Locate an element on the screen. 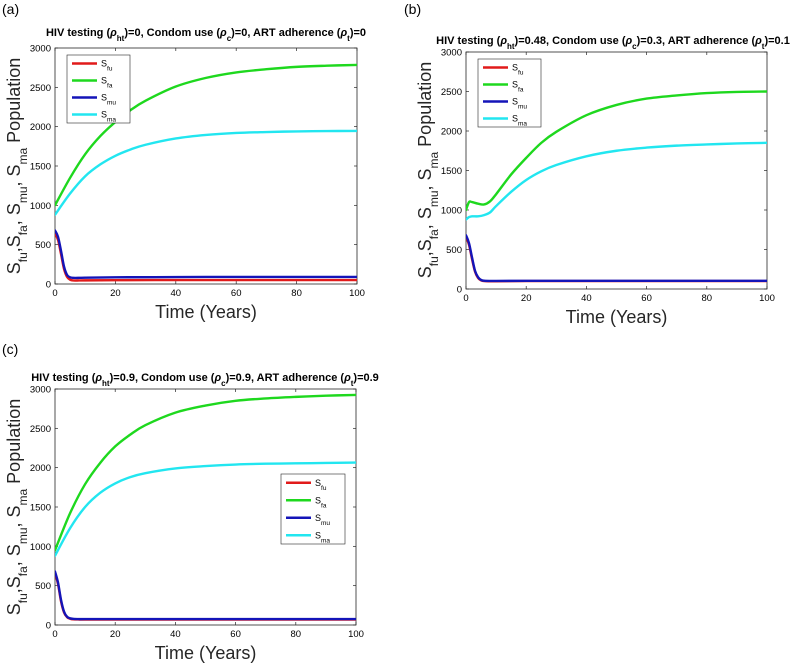 The image size is (800, 666). x-tick-label: 20 is located at coordinates (115, 634).